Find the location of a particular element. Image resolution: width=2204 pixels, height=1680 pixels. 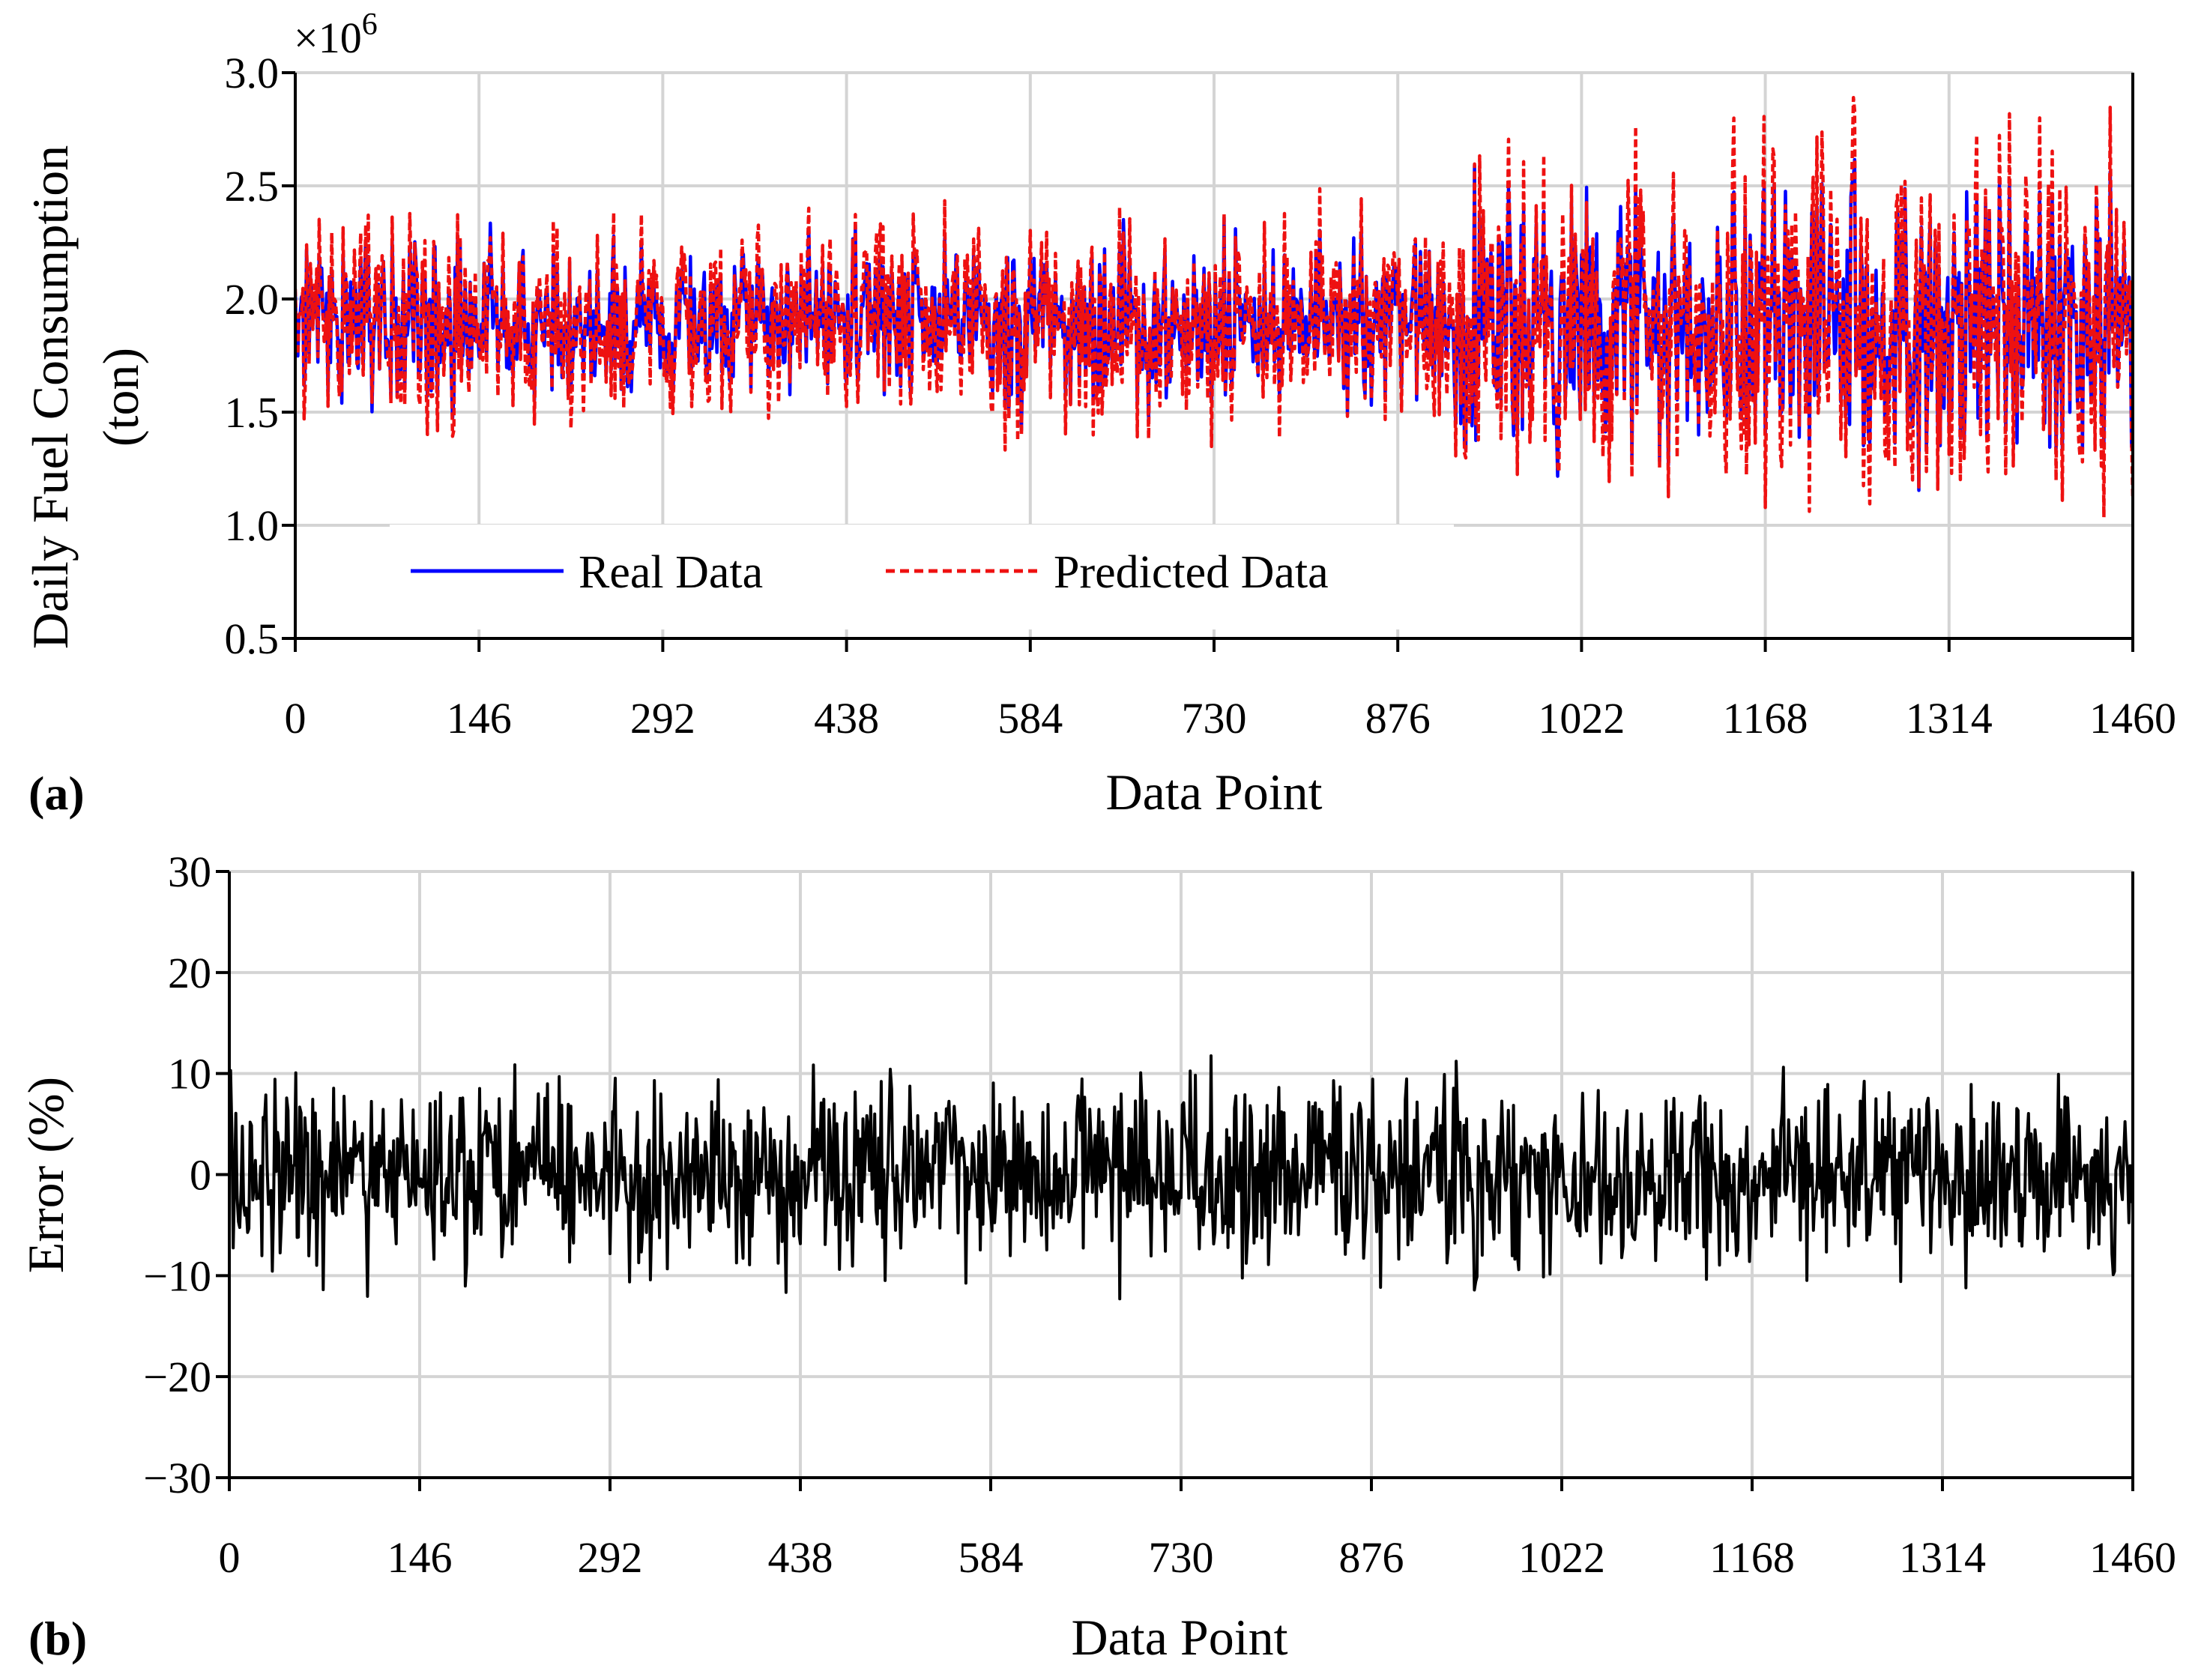

panel-a-xtick-label-730: 730 is located at coordinates (1214, 718).